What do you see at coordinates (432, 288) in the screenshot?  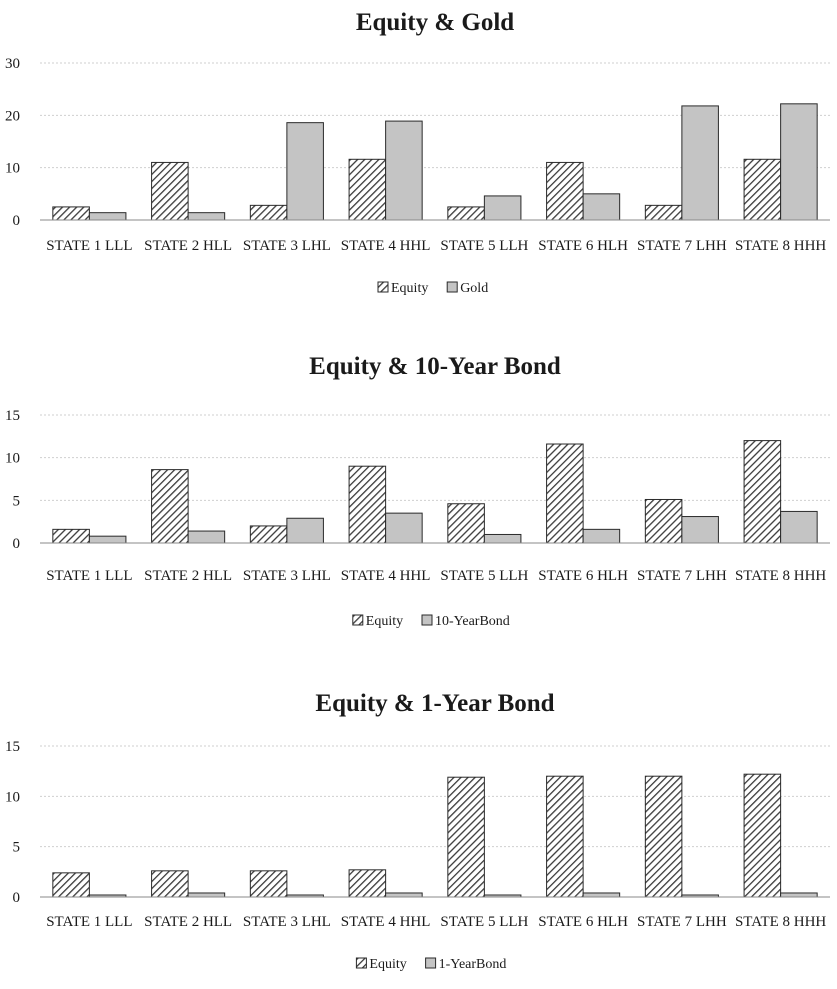 I see `legend: Equity Gold` at bounding box center [432, 288].